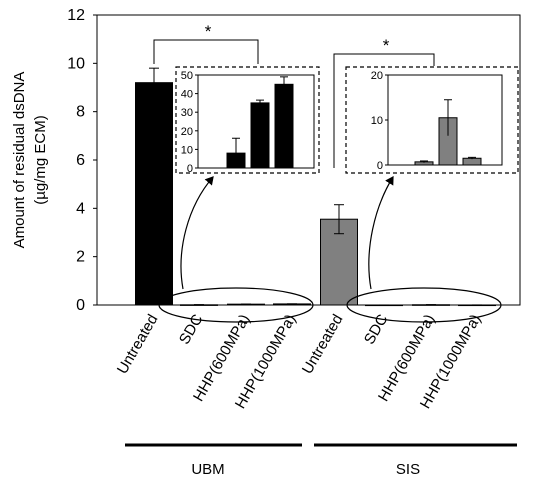  What do you see at coordinates (424, 305) in the screenshot?
I see `highlight-ellipse-sis` at bounding box center [424, 305].